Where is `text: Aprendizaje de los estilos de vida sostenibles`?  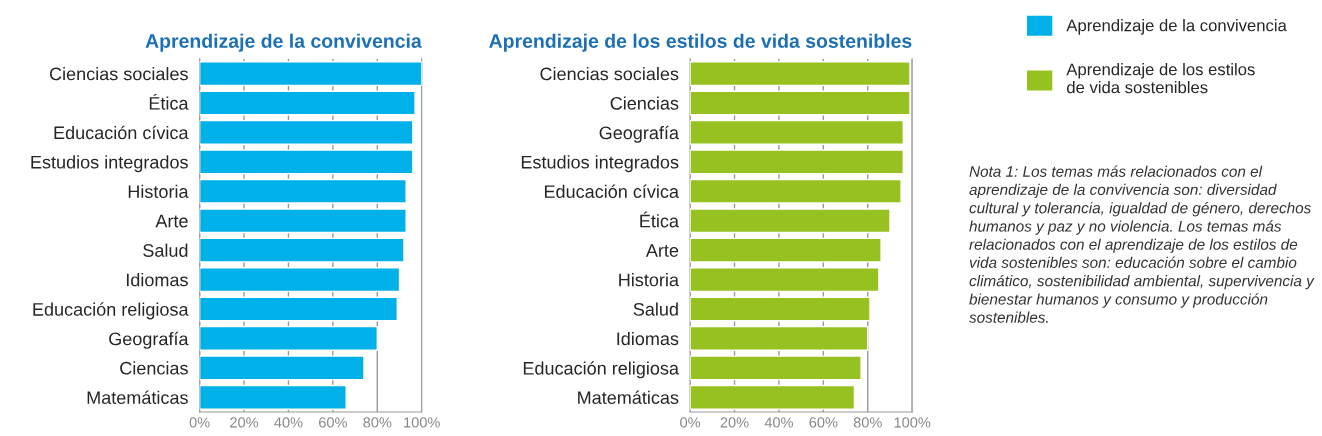
text: Aprendizaje de los estilos de vida sostenibles is located at coordinates (1160, 78).